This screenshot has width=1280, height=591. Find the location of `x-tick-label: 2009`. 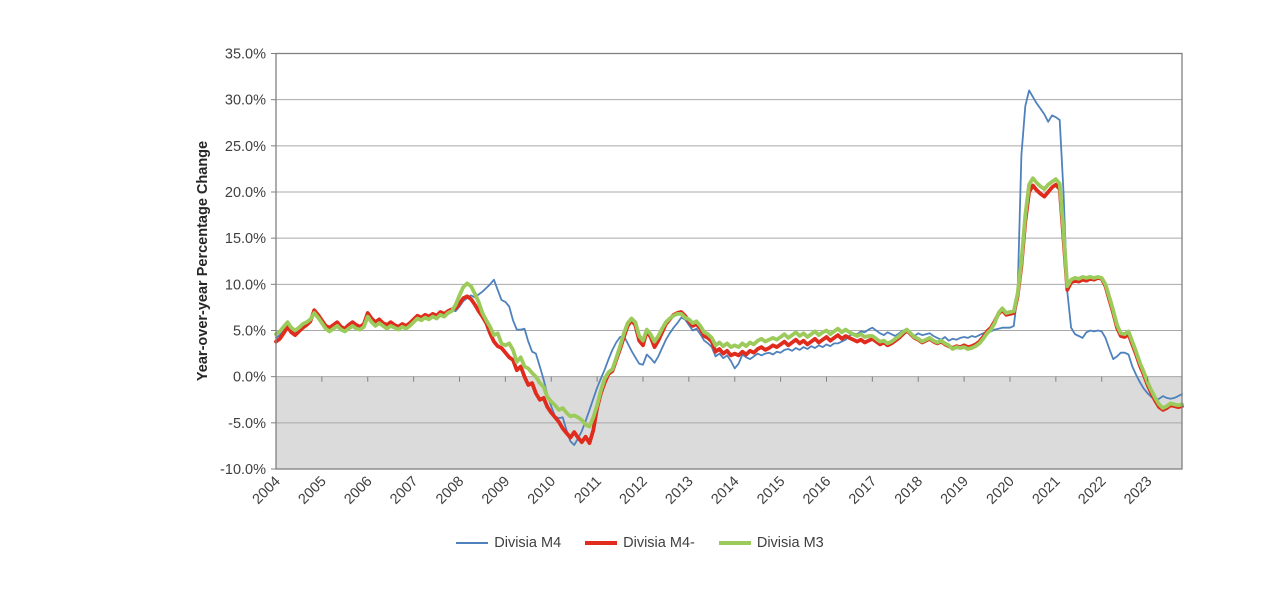

x-tick-label: 2009 is located at coordinates (496, 491).